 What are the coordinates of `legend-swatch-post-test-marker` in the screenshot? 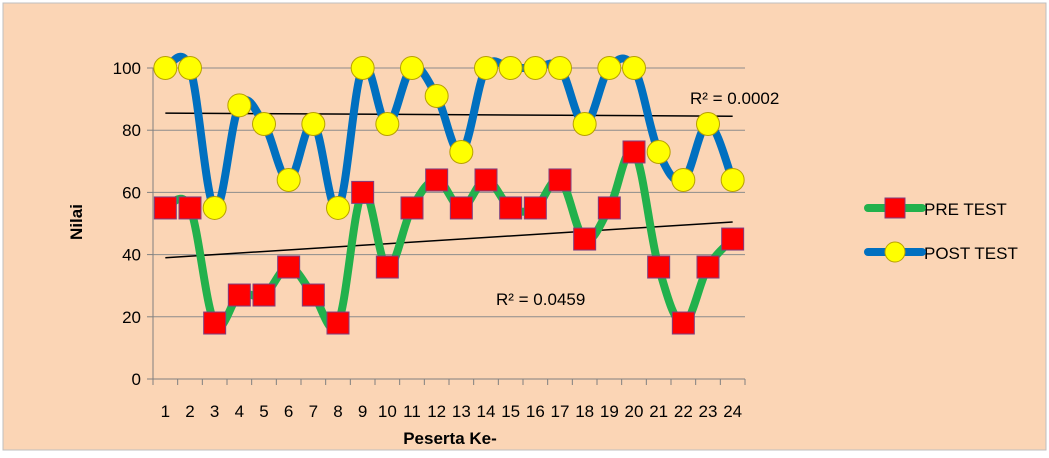 It's located at (895, 252).